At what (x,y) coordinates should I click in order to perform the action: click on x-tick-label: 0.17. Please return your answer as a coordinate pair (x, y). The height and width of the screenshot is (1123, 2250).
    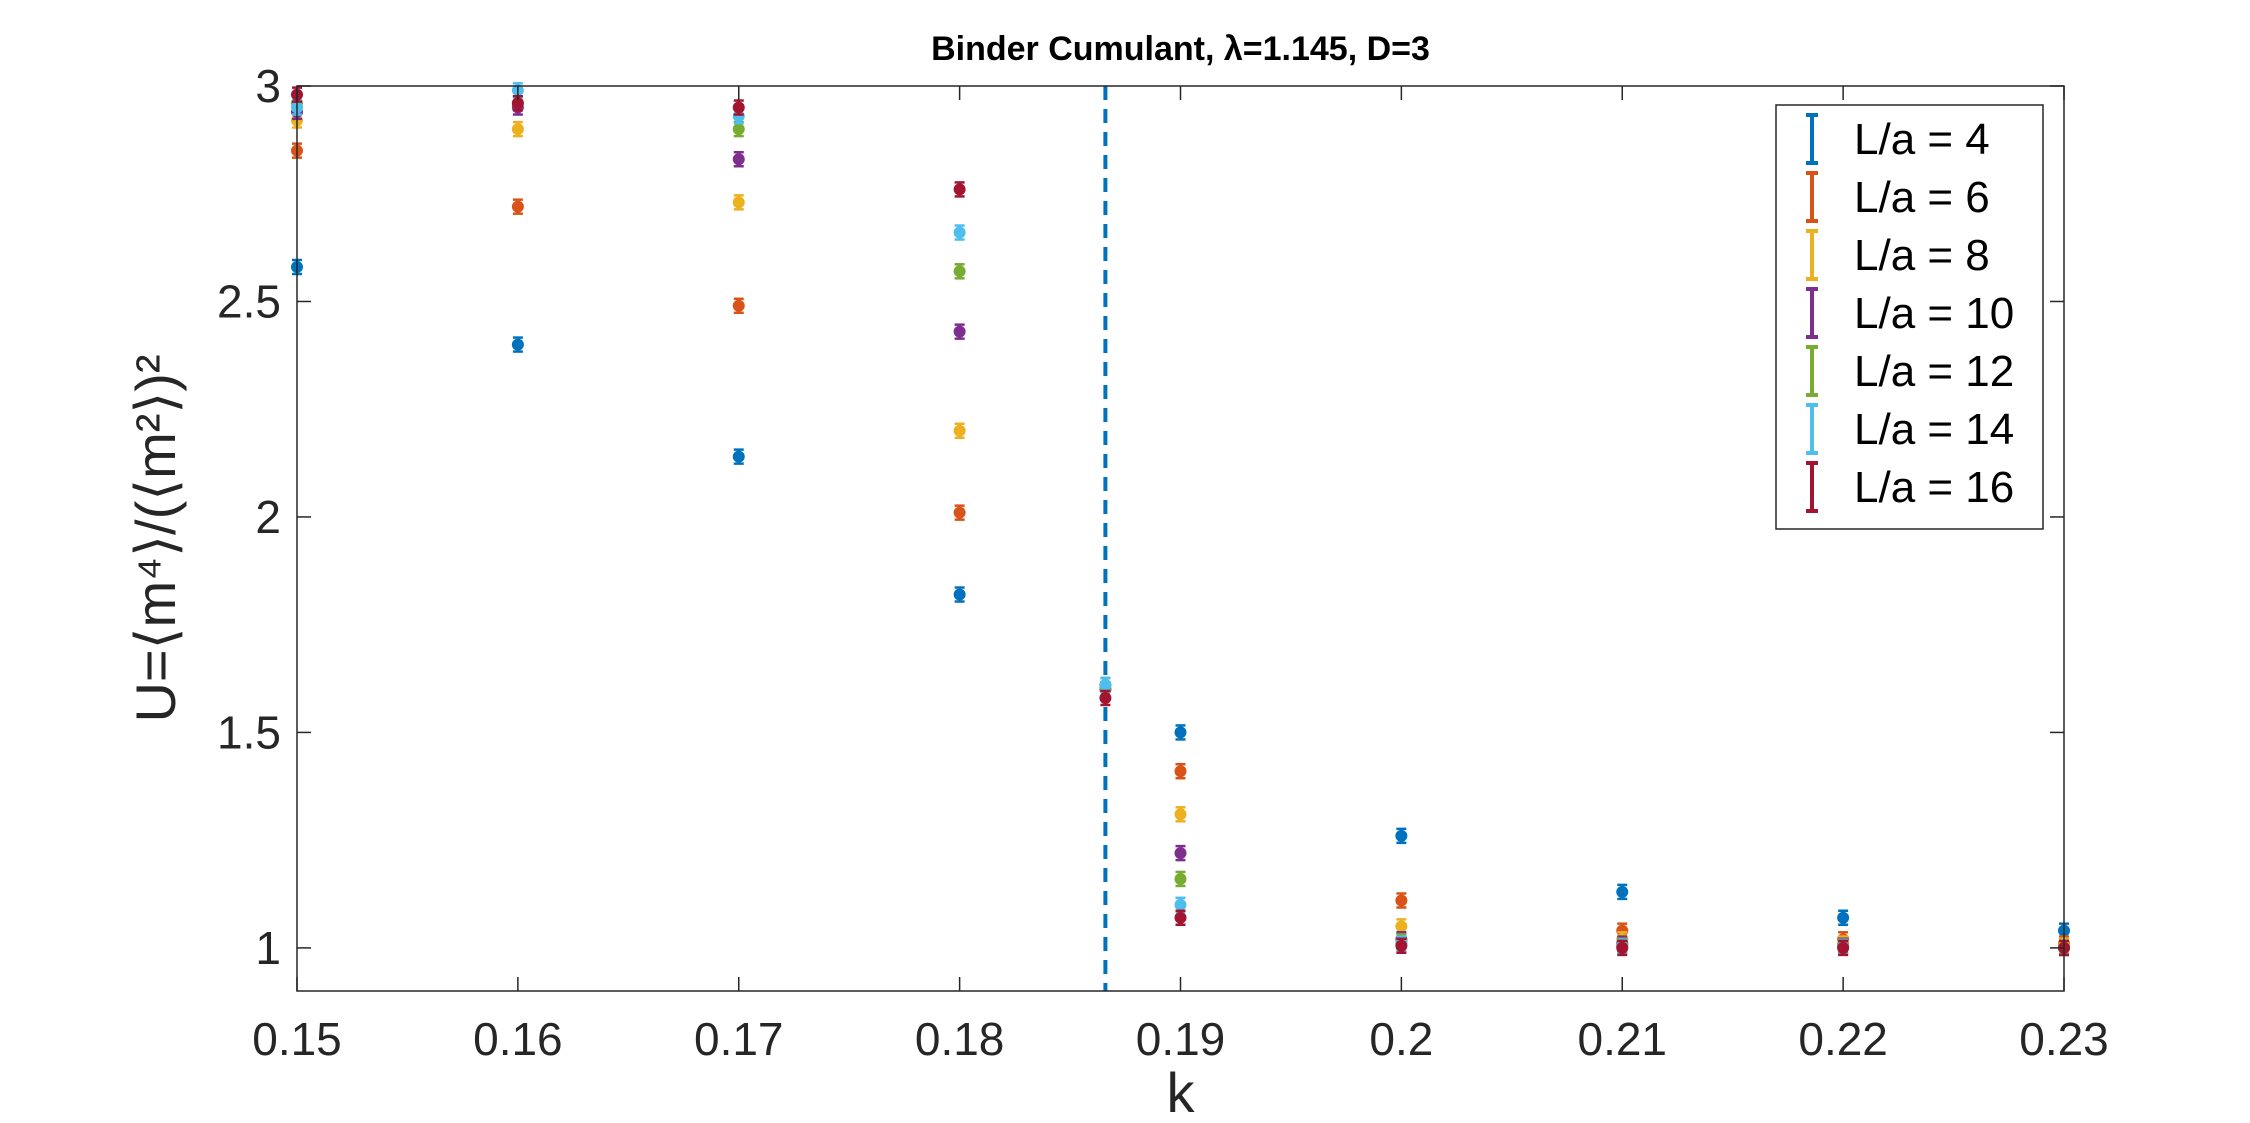
    Looking at the image, I should click on (739, 1039).